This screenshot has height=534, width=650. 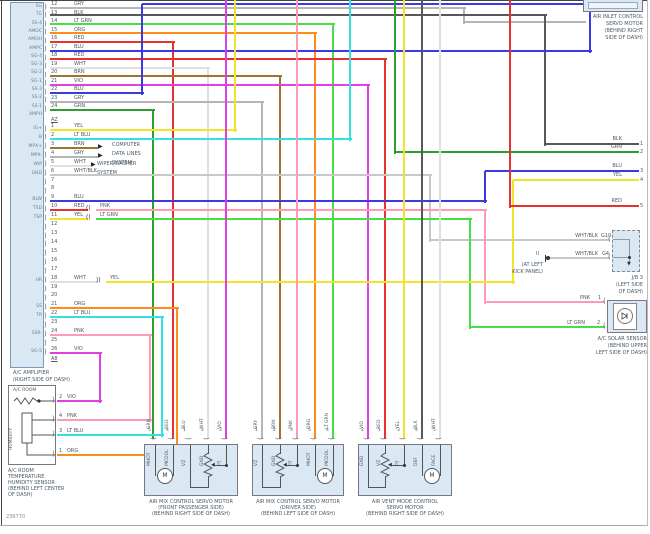 What do you see at coordinates (191, 514) in the screenshot?
I see `servo1-label-3: (BEHIND RIGHT SIDE OF DASH)` at bounding box center [191, 514].